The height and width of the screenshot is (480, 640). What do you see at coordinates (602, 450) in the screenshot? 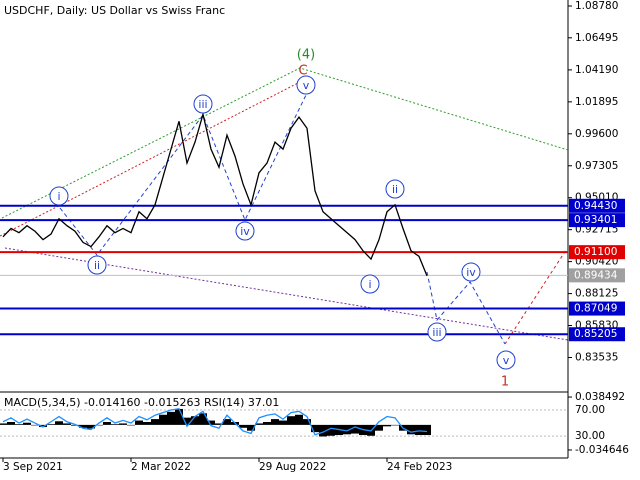
I see `macd-tick-label: -0.034646` at bounding box center [602, 450].